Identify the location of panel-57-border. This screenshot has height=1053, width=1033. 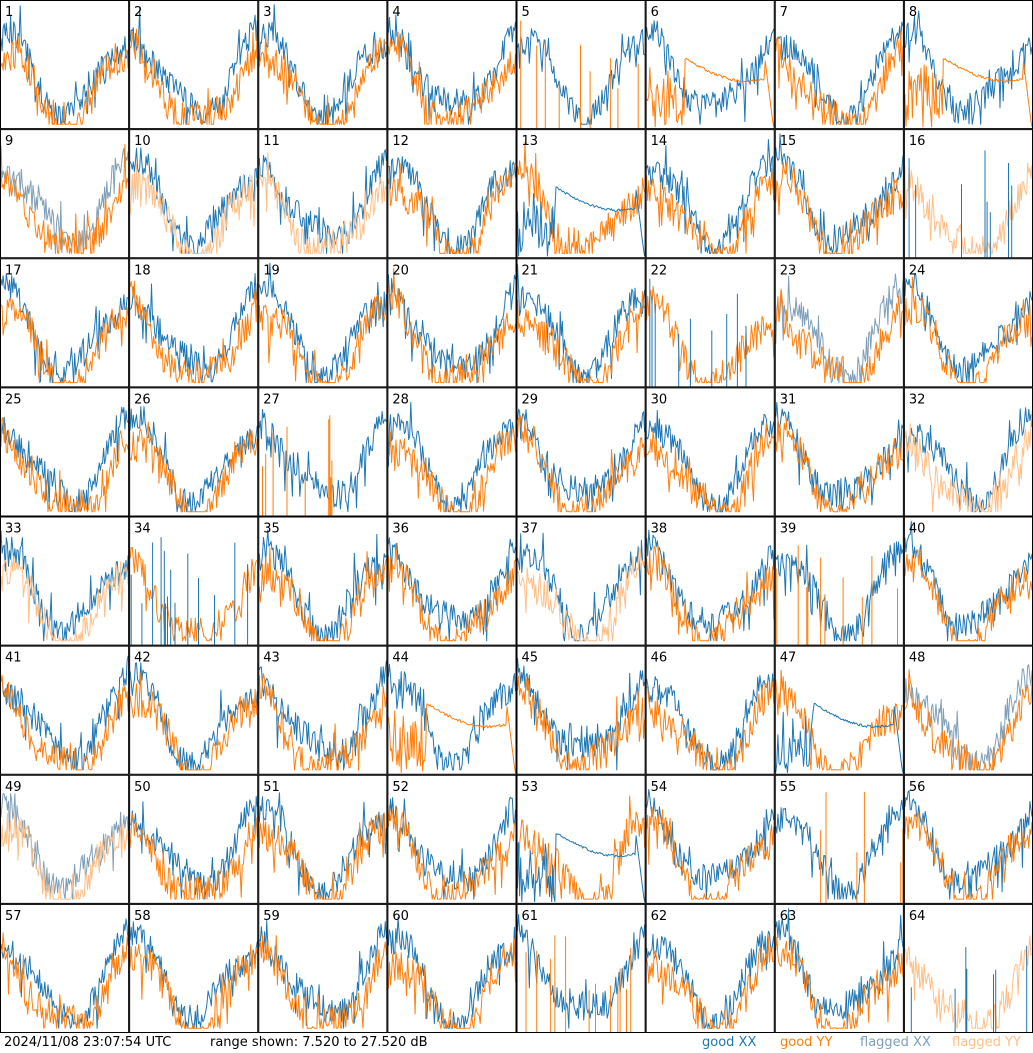
(65, 968).